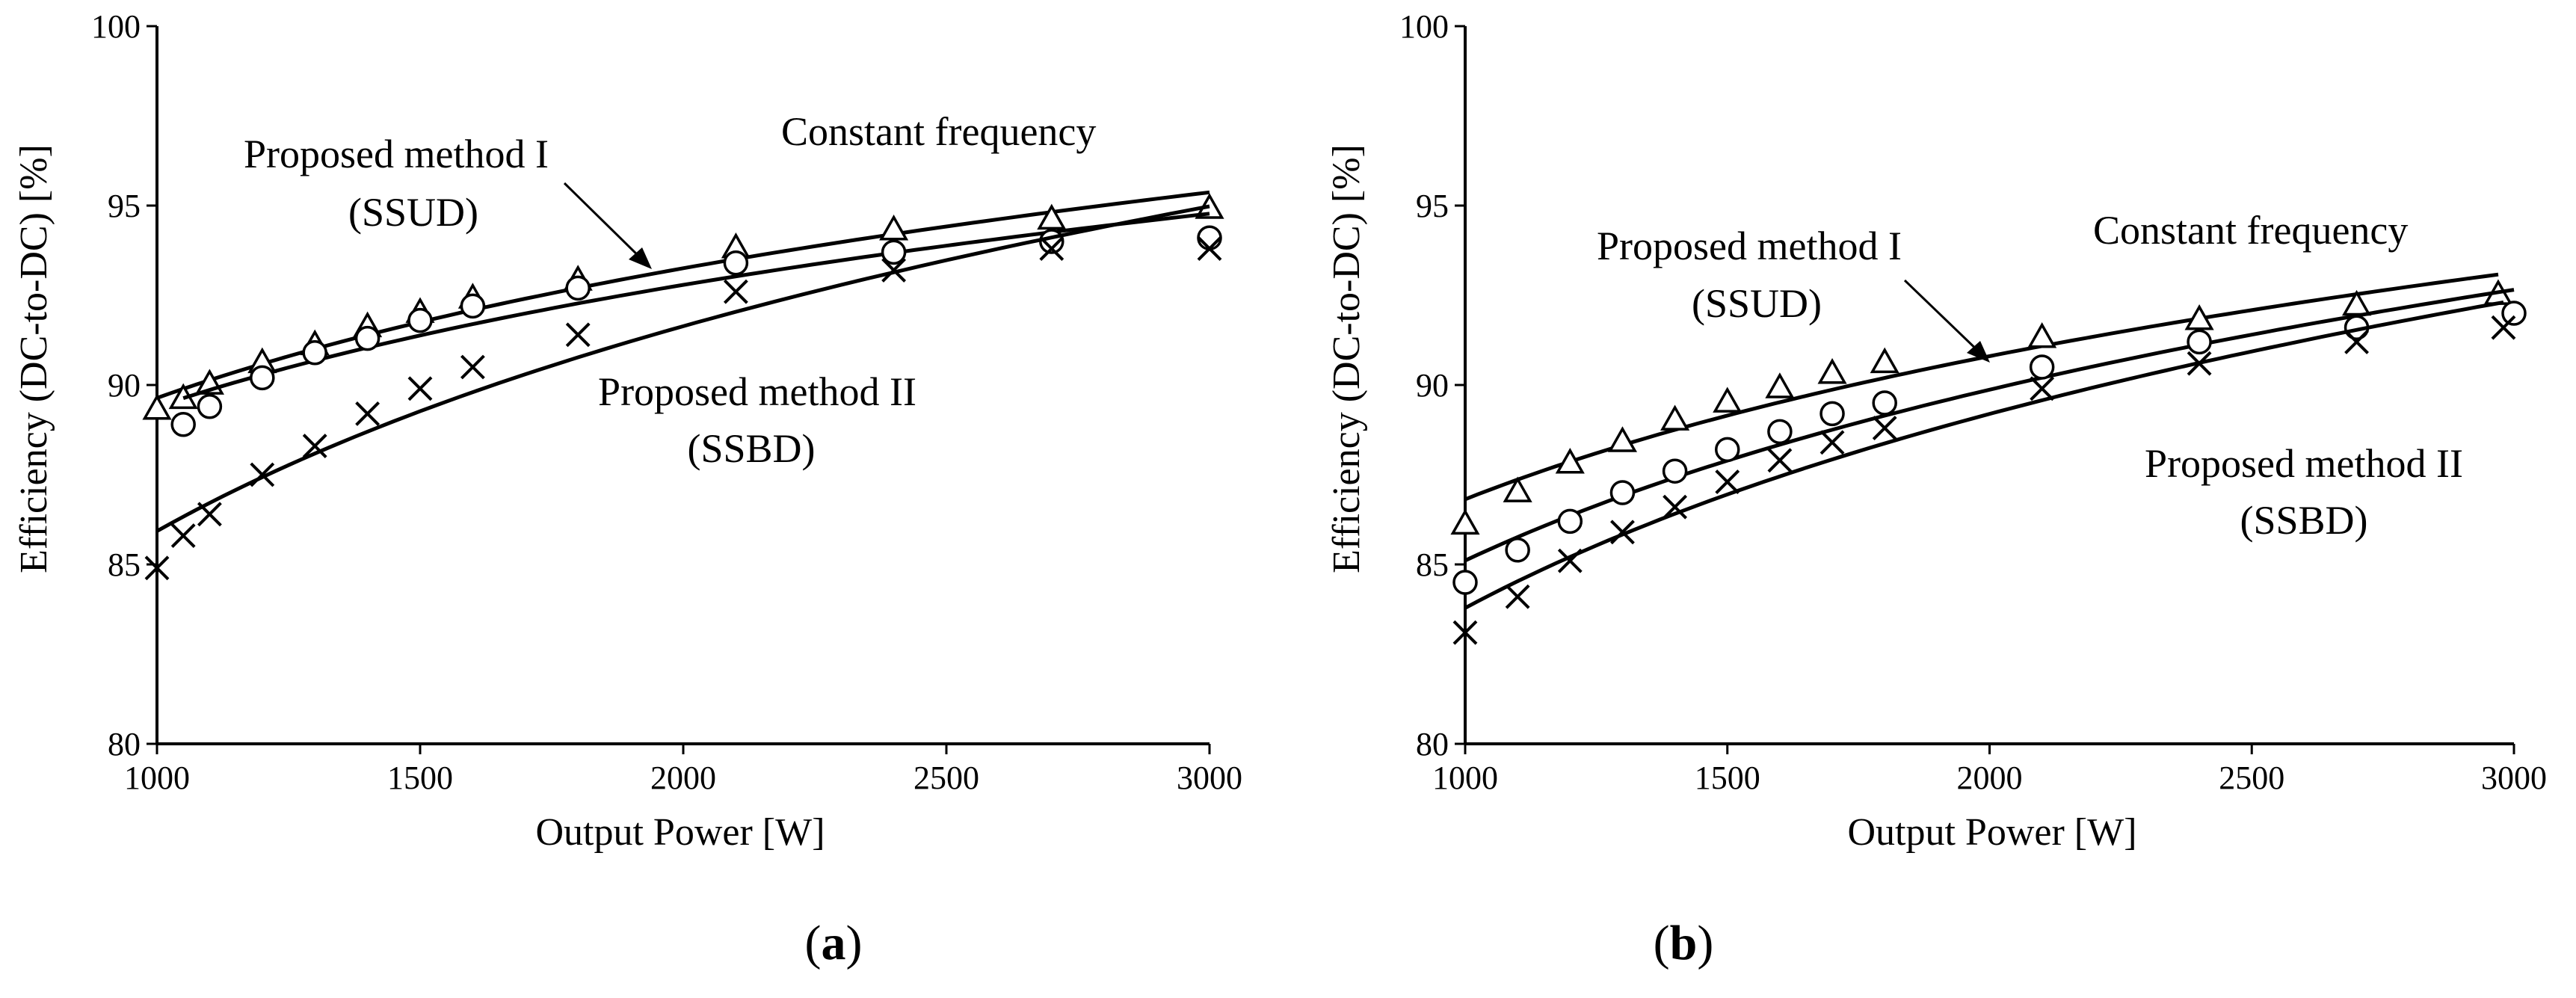 The height and width of the screenshot is (998, 2576). Describe the element at coordinates (1946, 321) in the screenshot. I see `annotation-arrow-b` at that location.